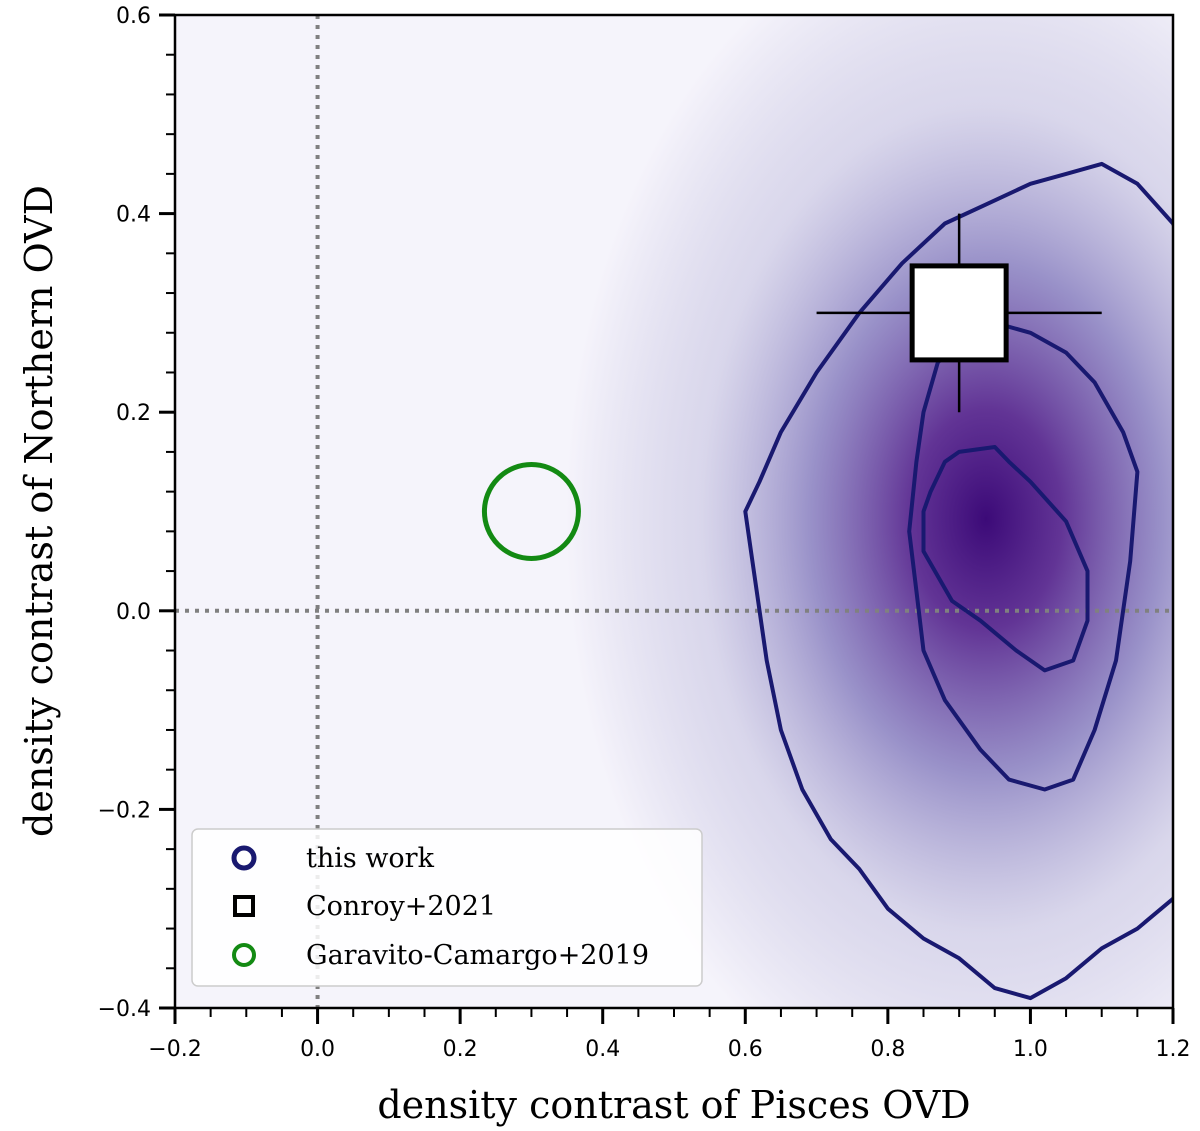 The height and width of the screenshot is (1131, 1200). I want to click on x-tick-label: 0.2, so click(460, 1049).